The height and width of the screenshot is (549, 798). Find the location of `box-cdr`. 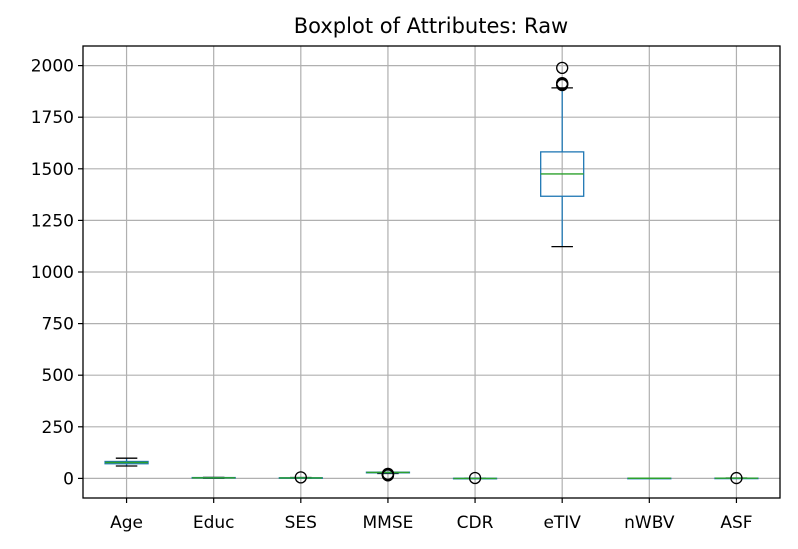

box-cdr is located at coordinates (475, 478).